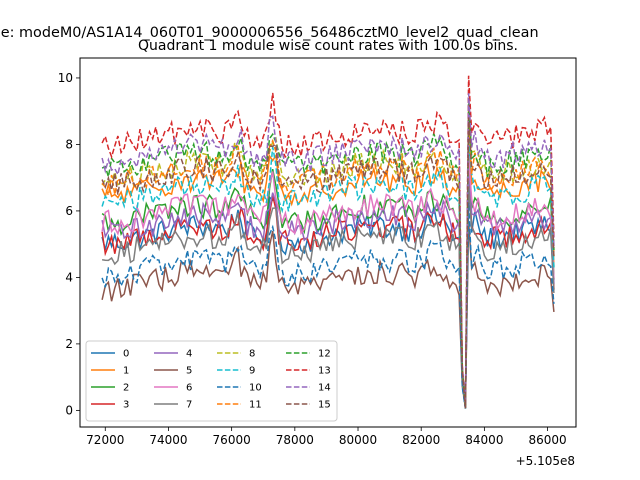 Image resolution: width=640 pixels, height=480 pixels. Describe the element at coordinates (324, 388) in the screenshot. I see `legend-label-14: 14` at that location.